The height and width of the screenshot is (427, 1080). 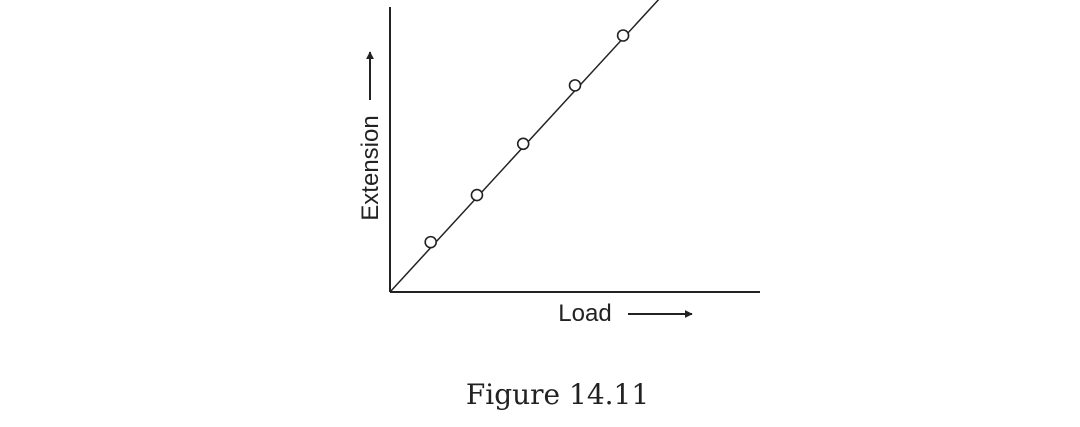 What do you see at coordinates (370, 167) in the screenshot?
I see `y-axis-label: Extension` at bounding box center [370, 167].